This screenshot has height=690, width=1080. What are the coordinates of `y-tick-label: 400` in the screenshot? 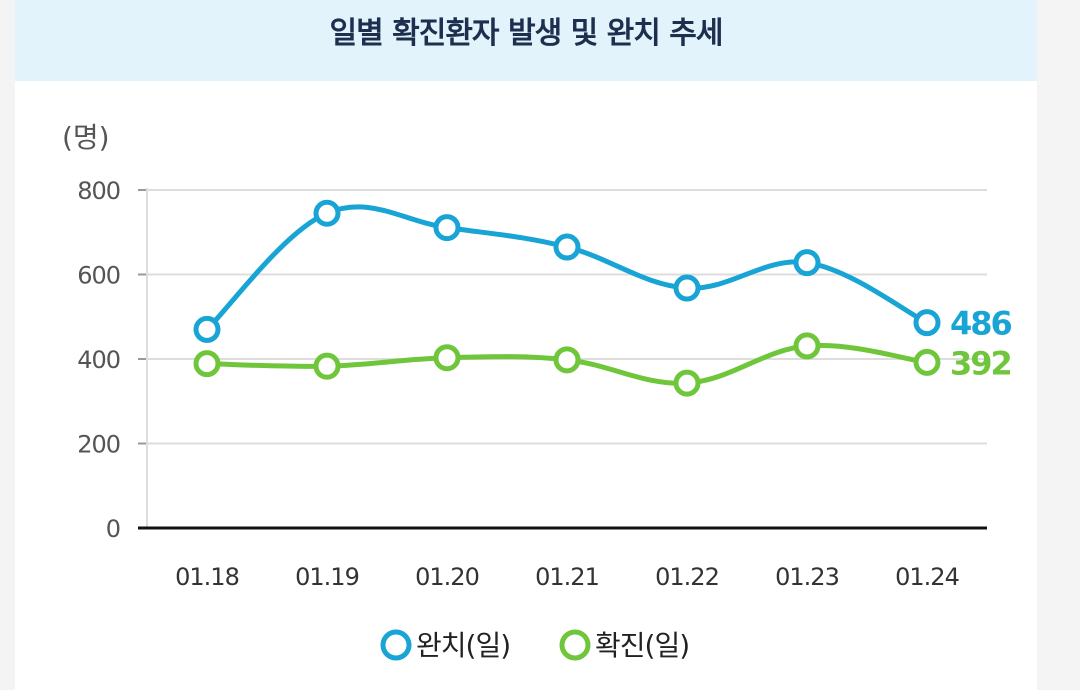 It's located at (98, 360).